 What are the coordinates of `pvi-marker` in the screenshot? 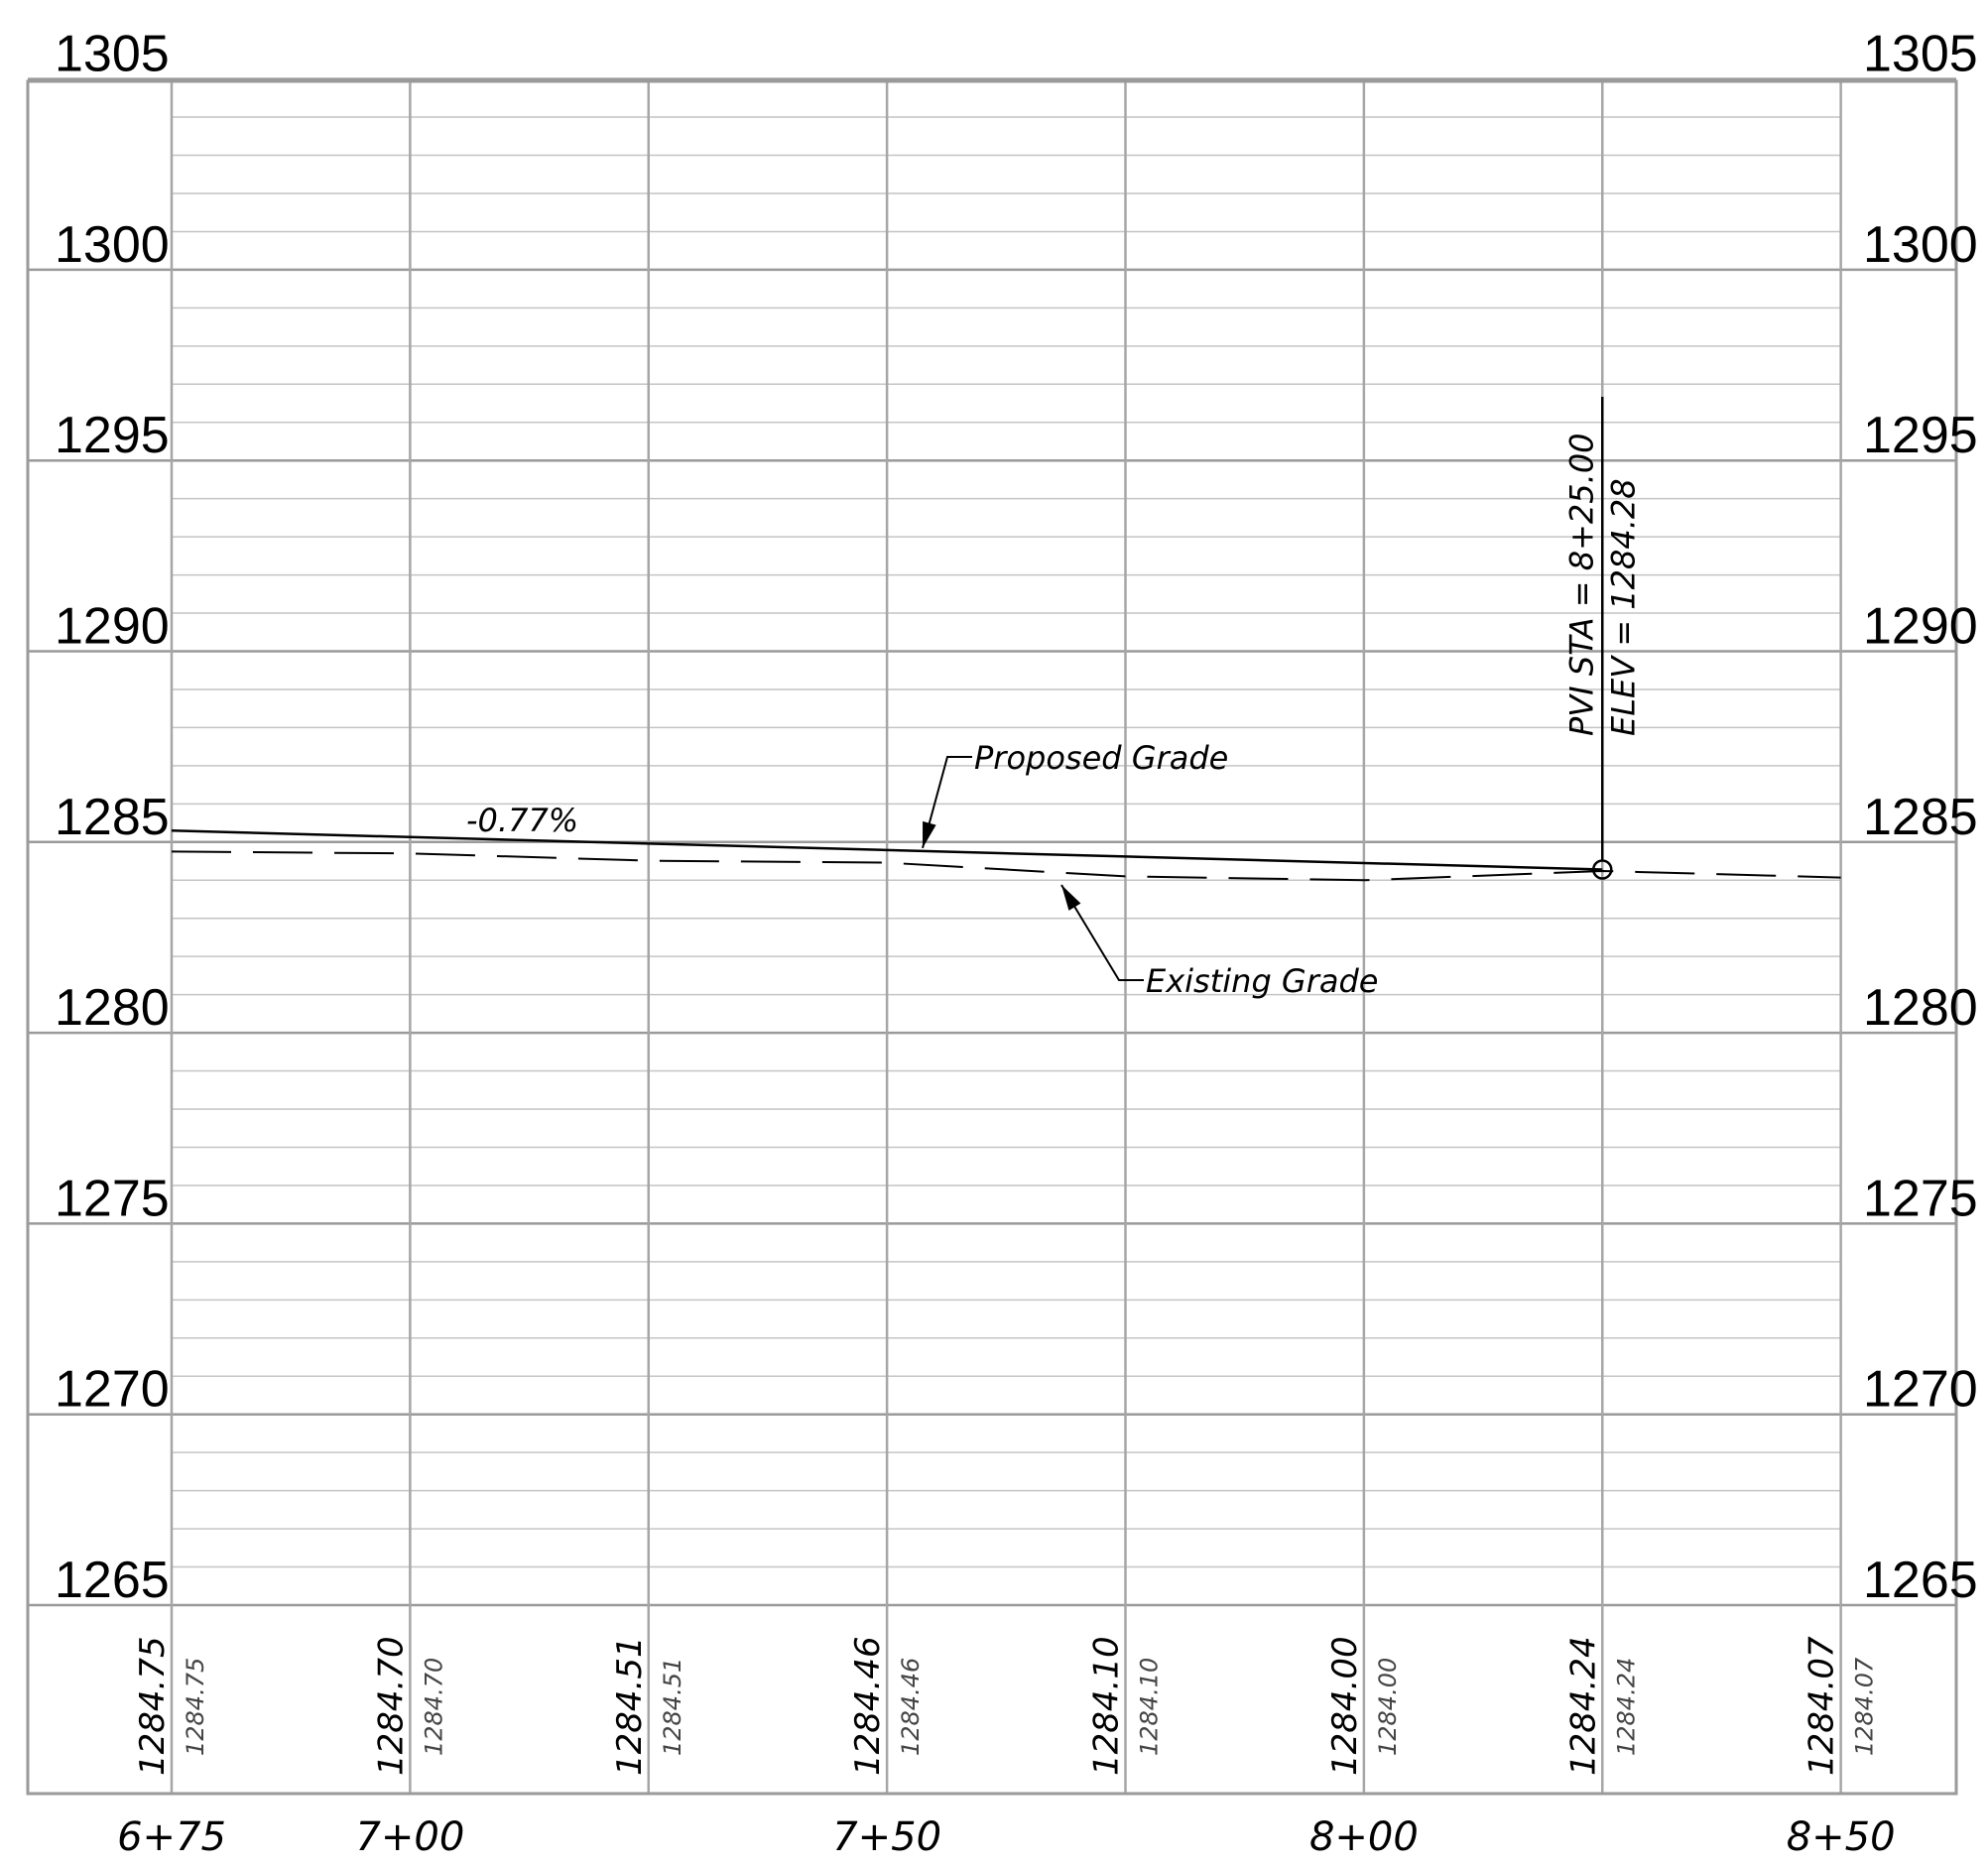 It's located at (1603, 869).